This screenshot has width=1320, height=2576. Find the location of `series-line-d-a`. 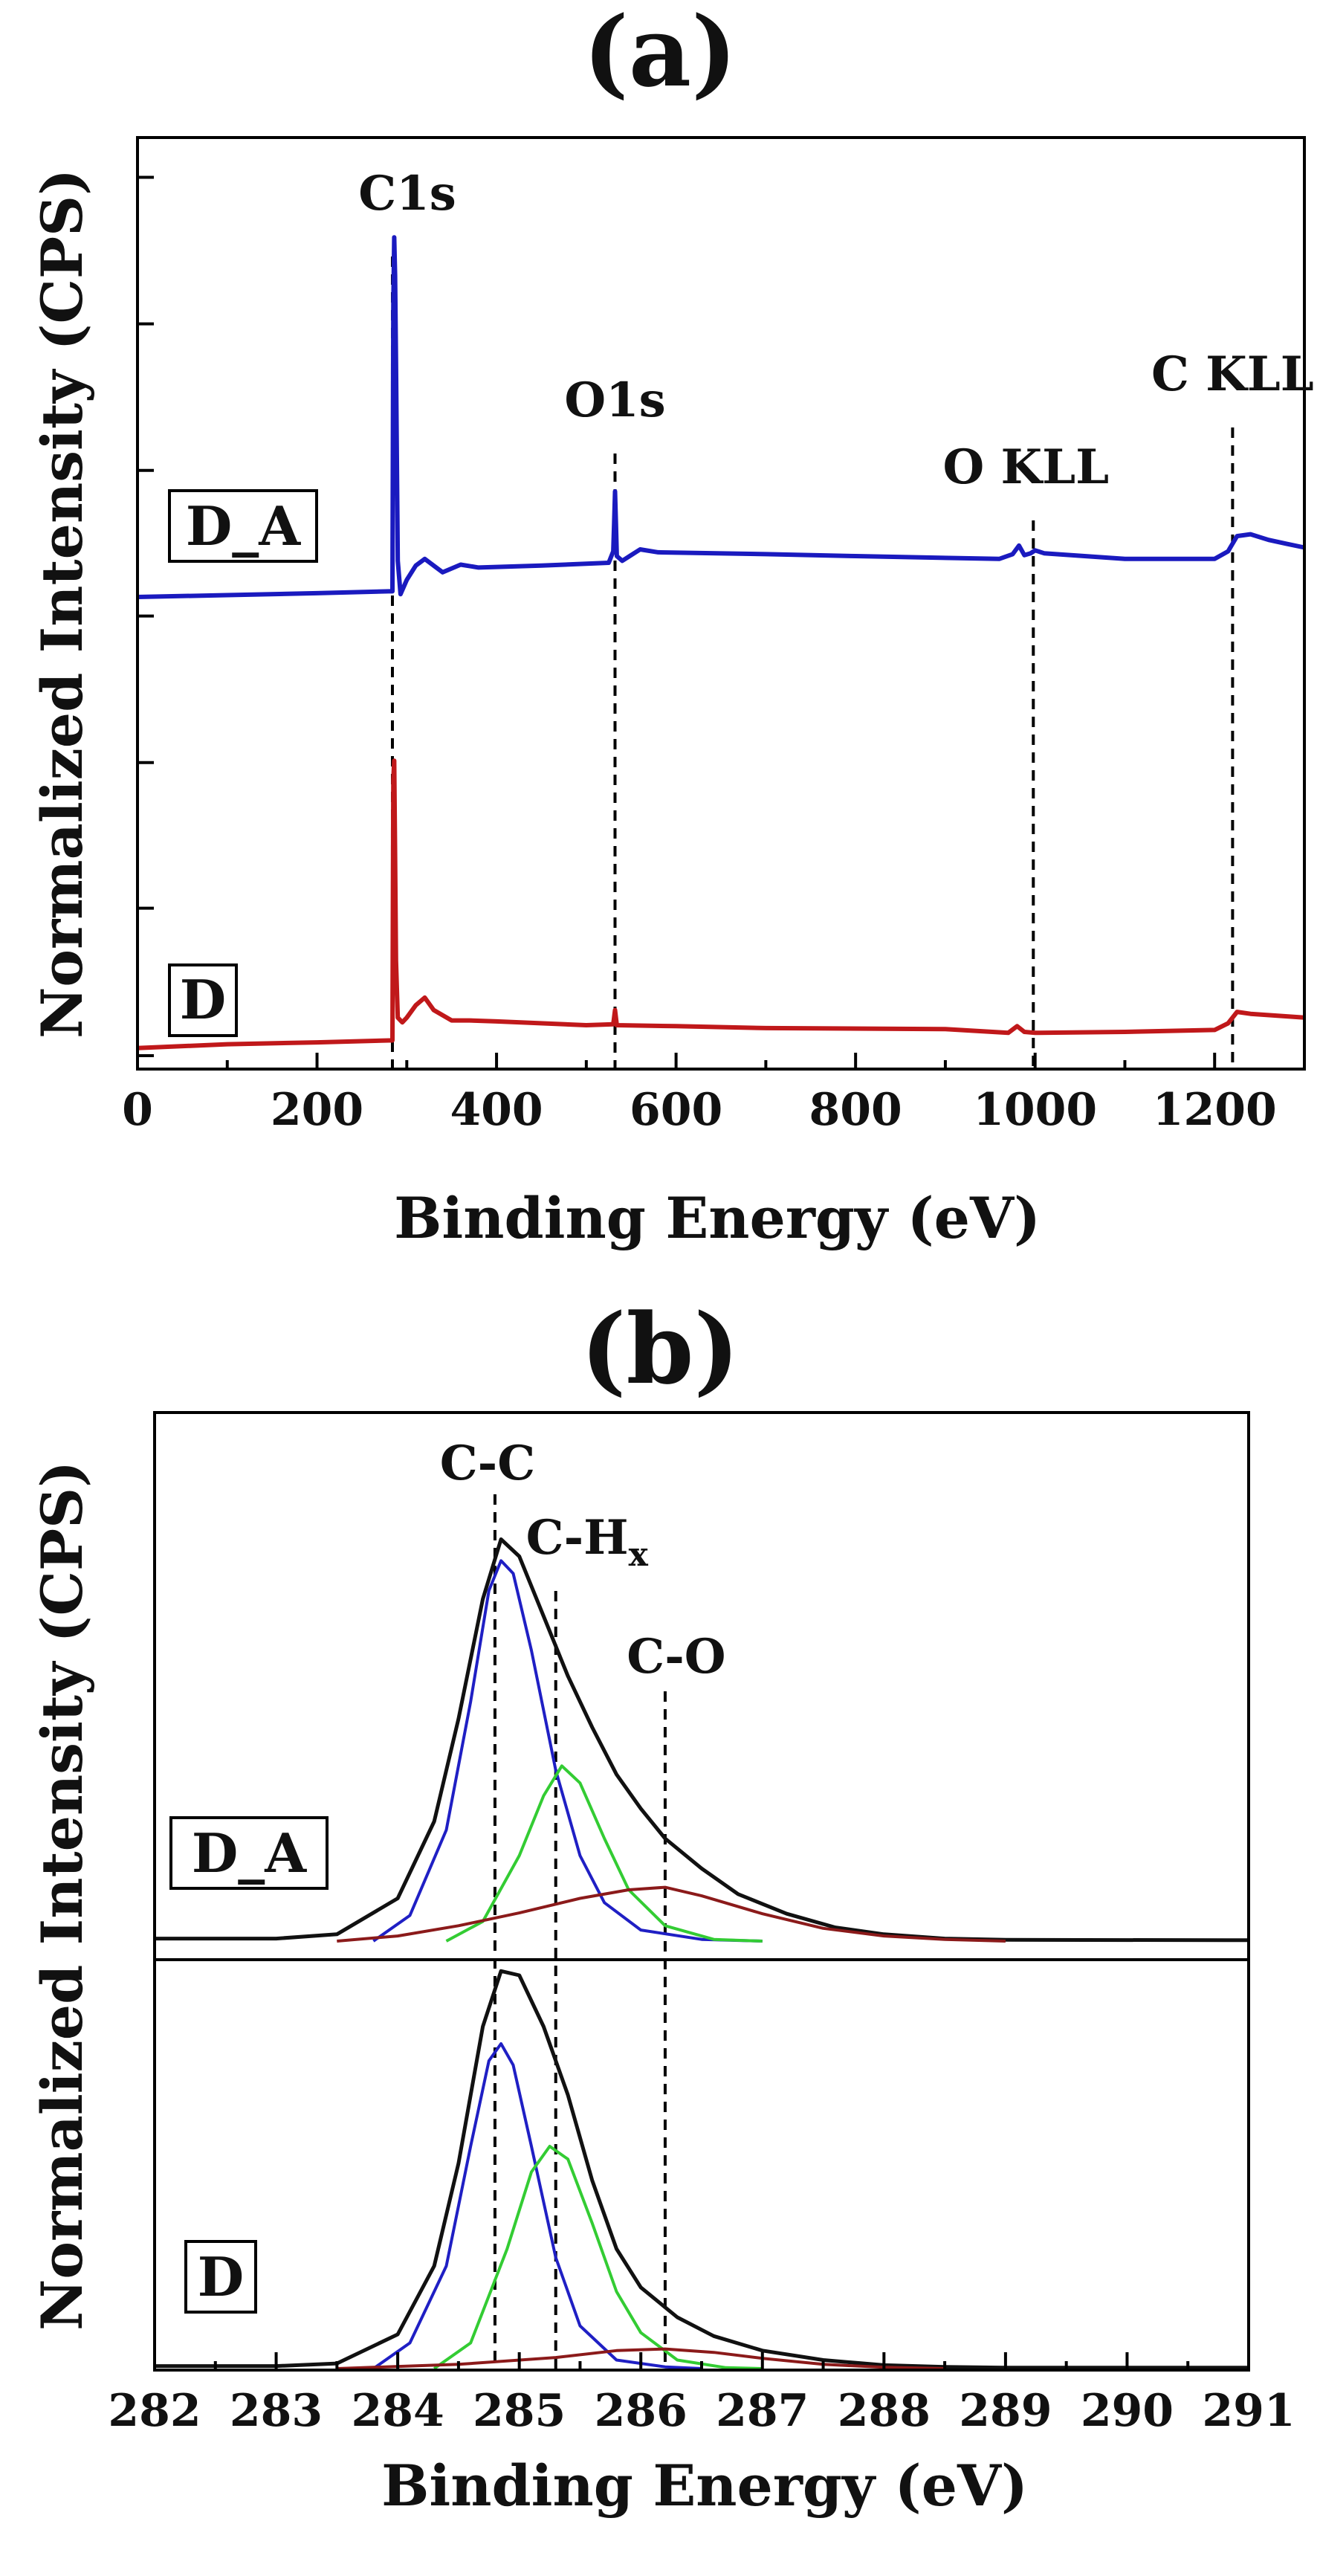

series-line-d-a is located at coordinates (721, 417).